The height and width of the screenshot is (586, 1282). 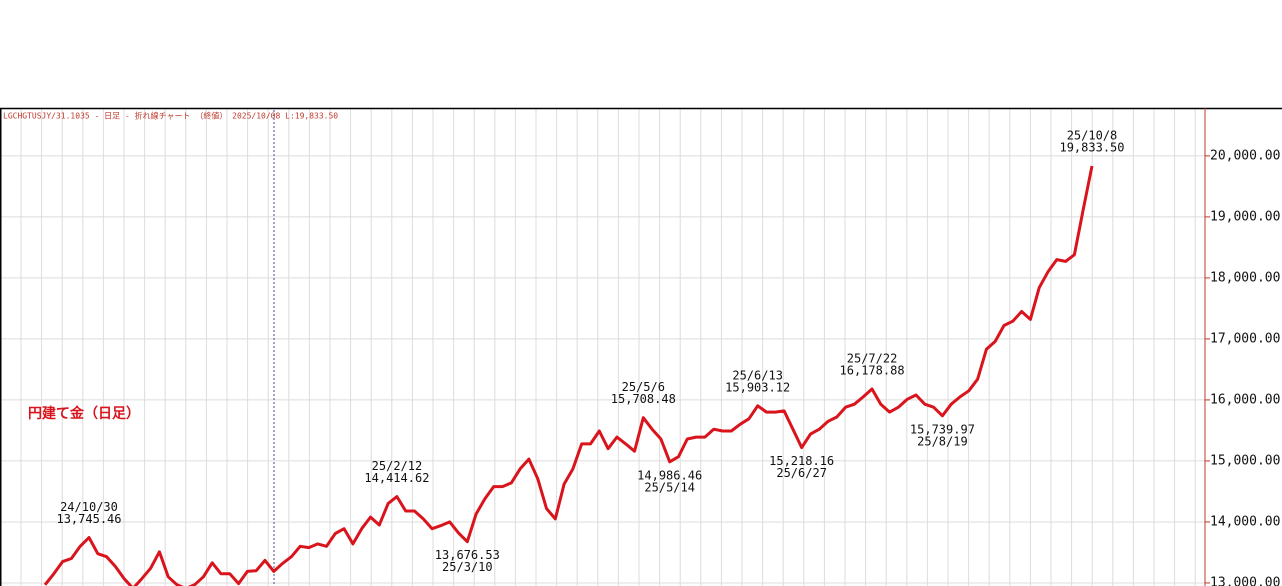 I want to click on annotation-value: 14,986.46, so click(x=669, y=475).